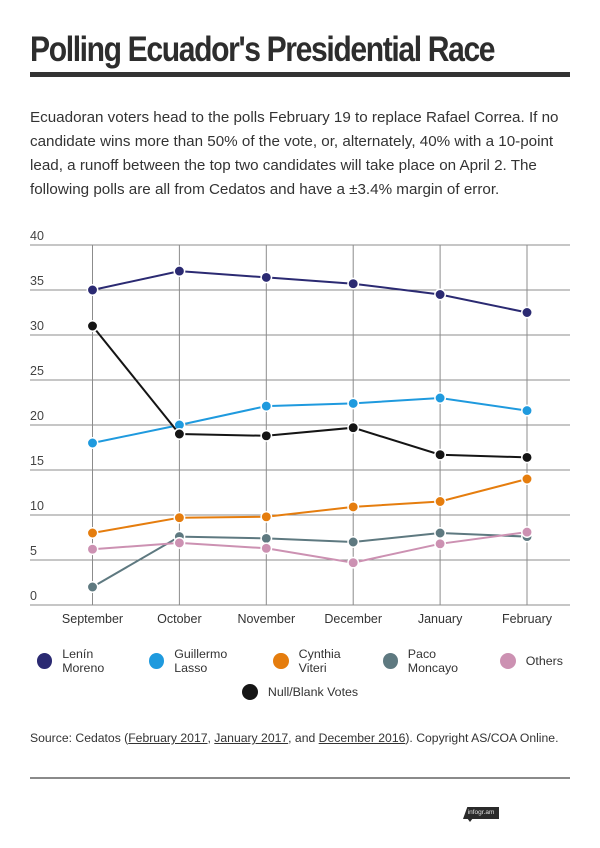 This screenshot has width=600, height=848. I want to click on y-tick-label: 20, so click(37, 416).